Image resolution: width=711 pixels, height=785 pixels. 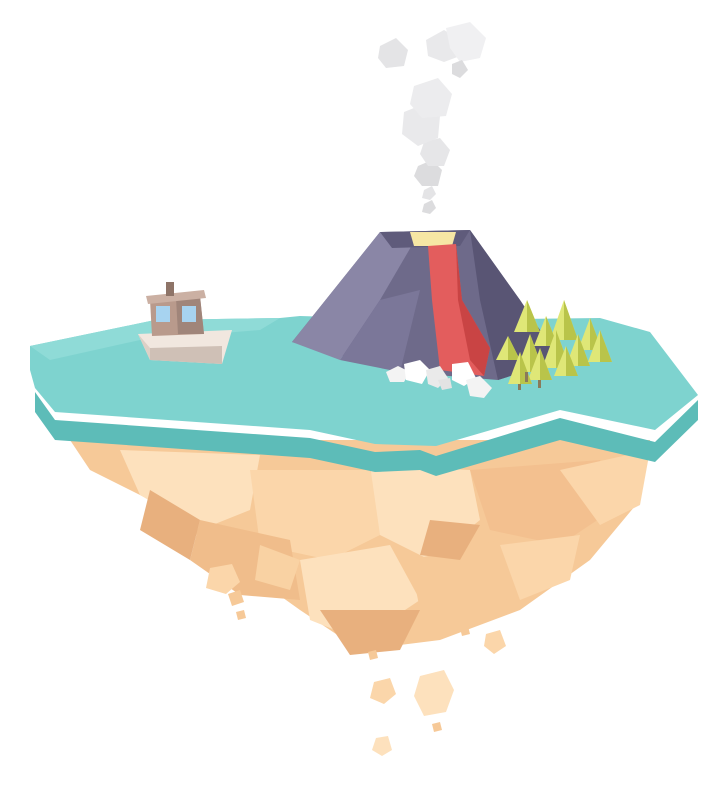 I want to click on sea-plate-side, so click(x=366, y=434).